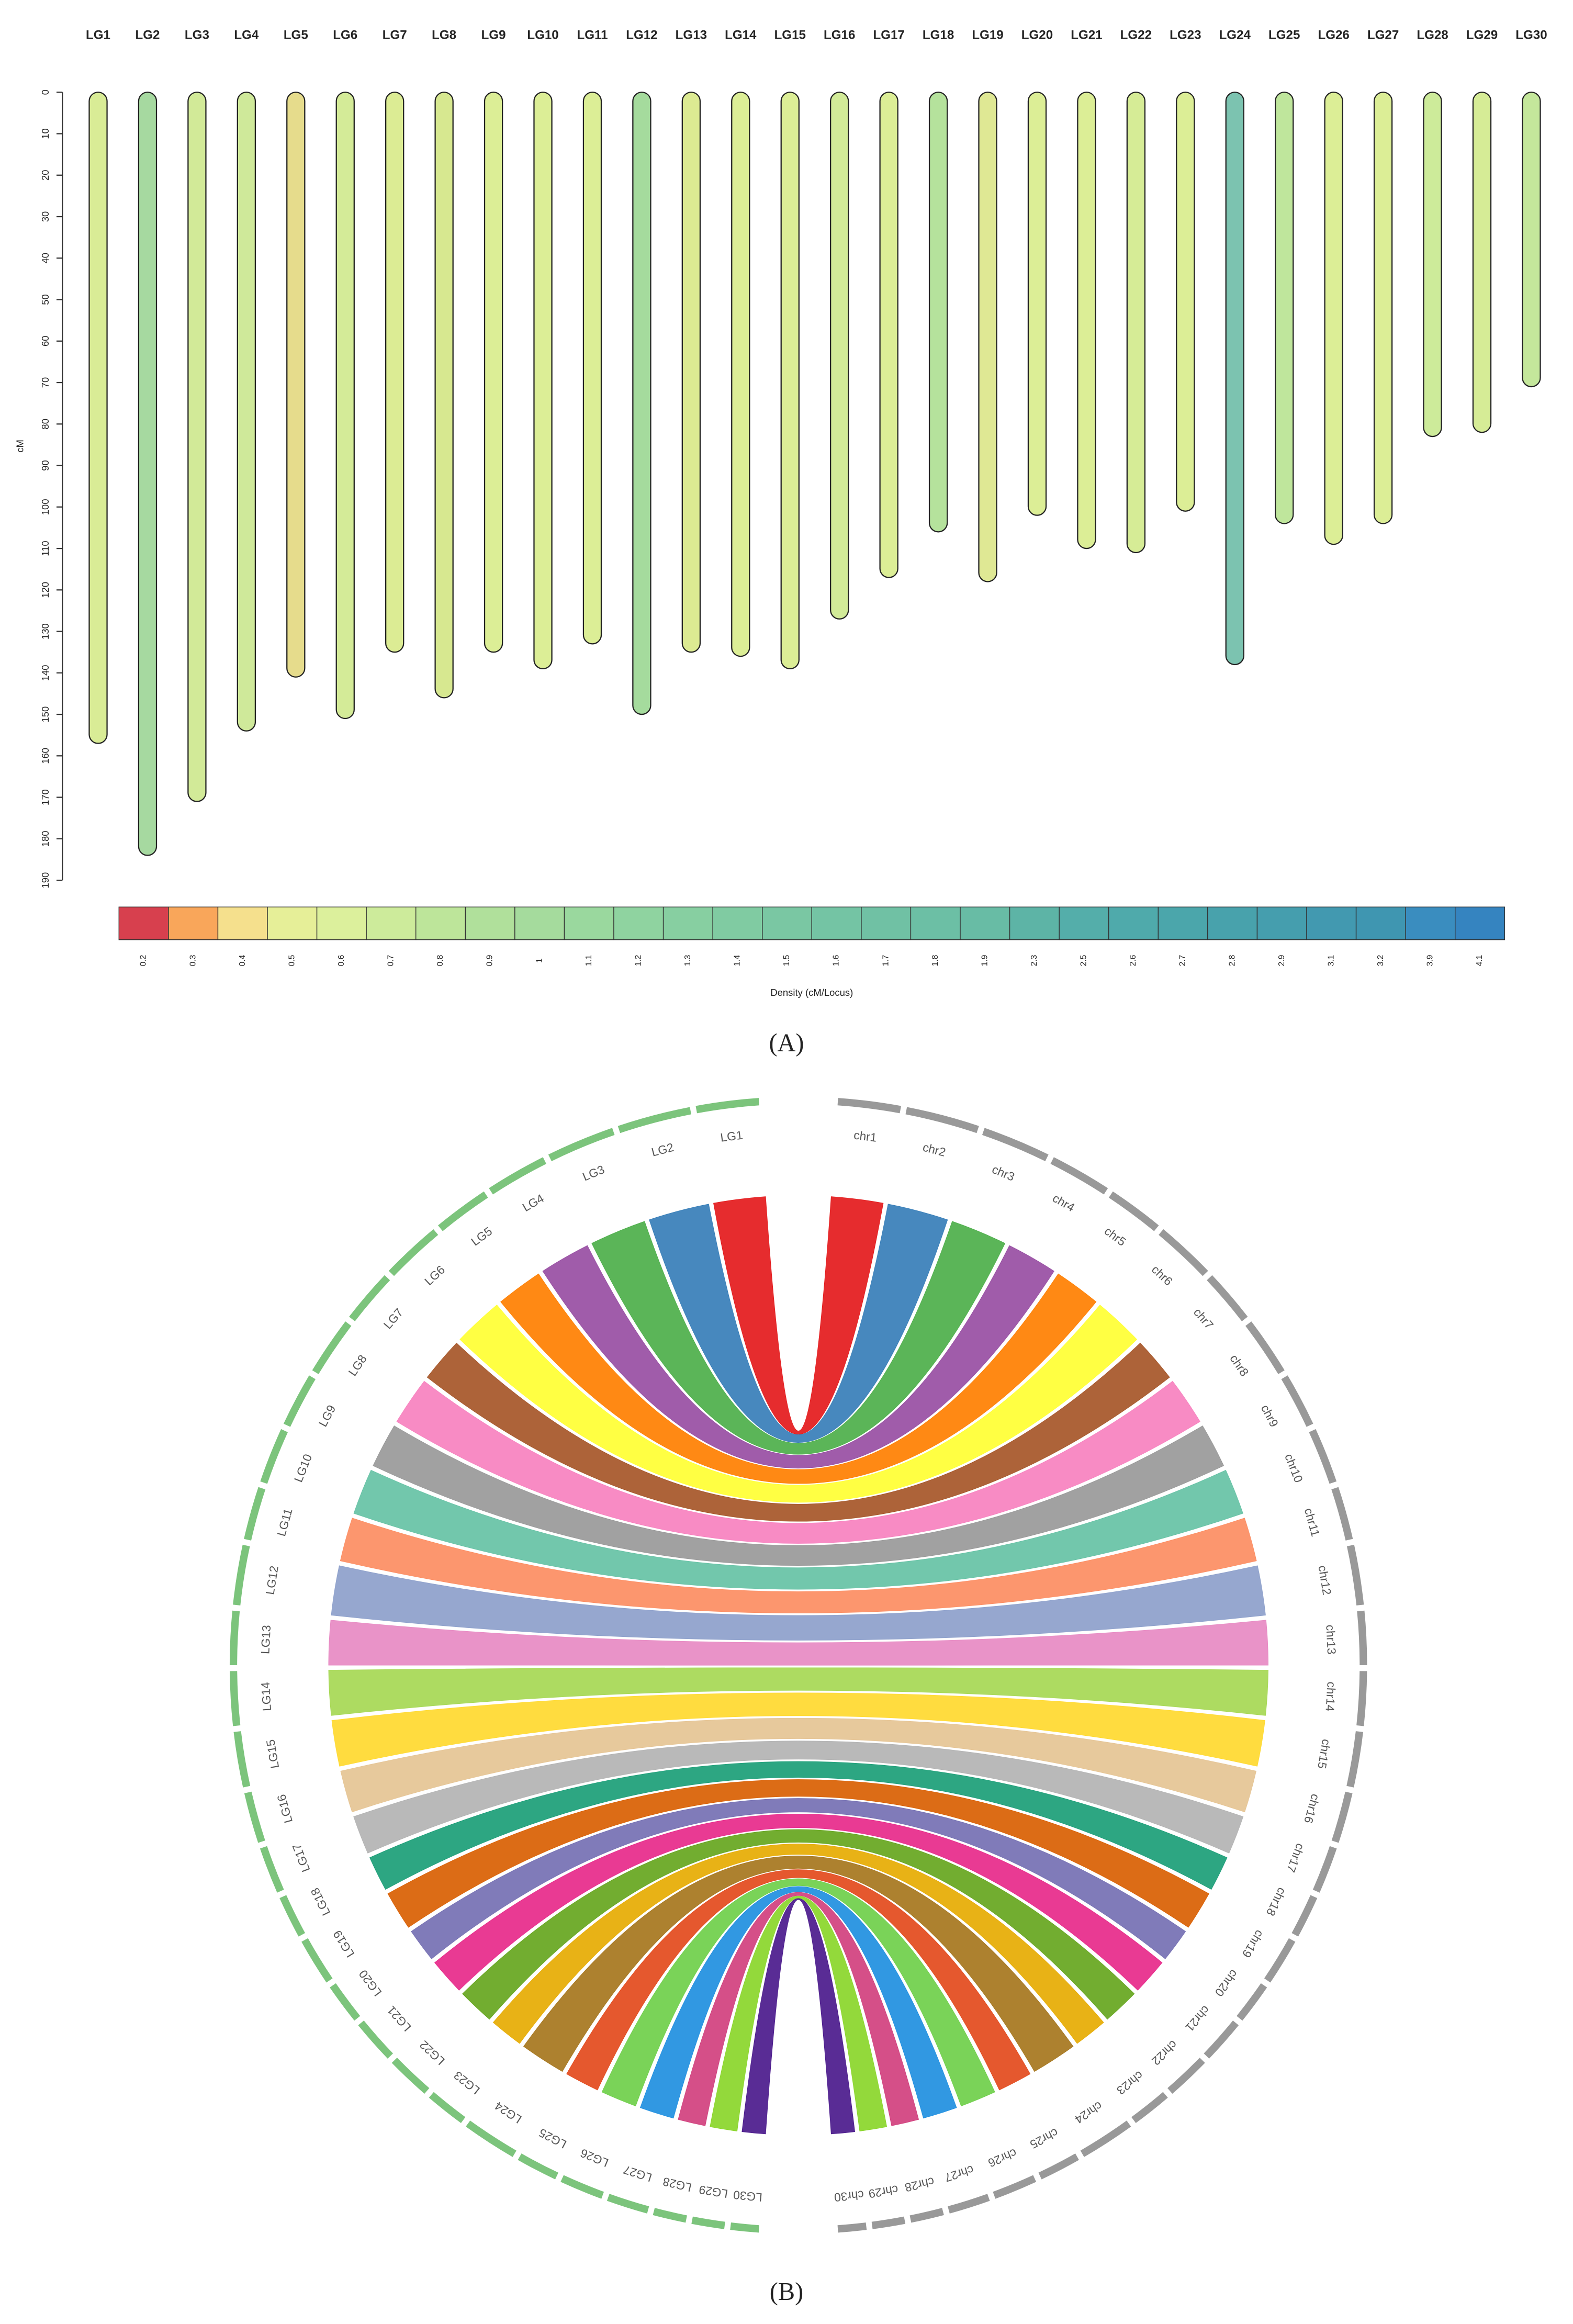 This screenshot has height=2324, width=1573. What do you see at coordinates (302, 1468) in the screenshot?
I see `lg-label: LG10` at bounding box center [302, 1468].